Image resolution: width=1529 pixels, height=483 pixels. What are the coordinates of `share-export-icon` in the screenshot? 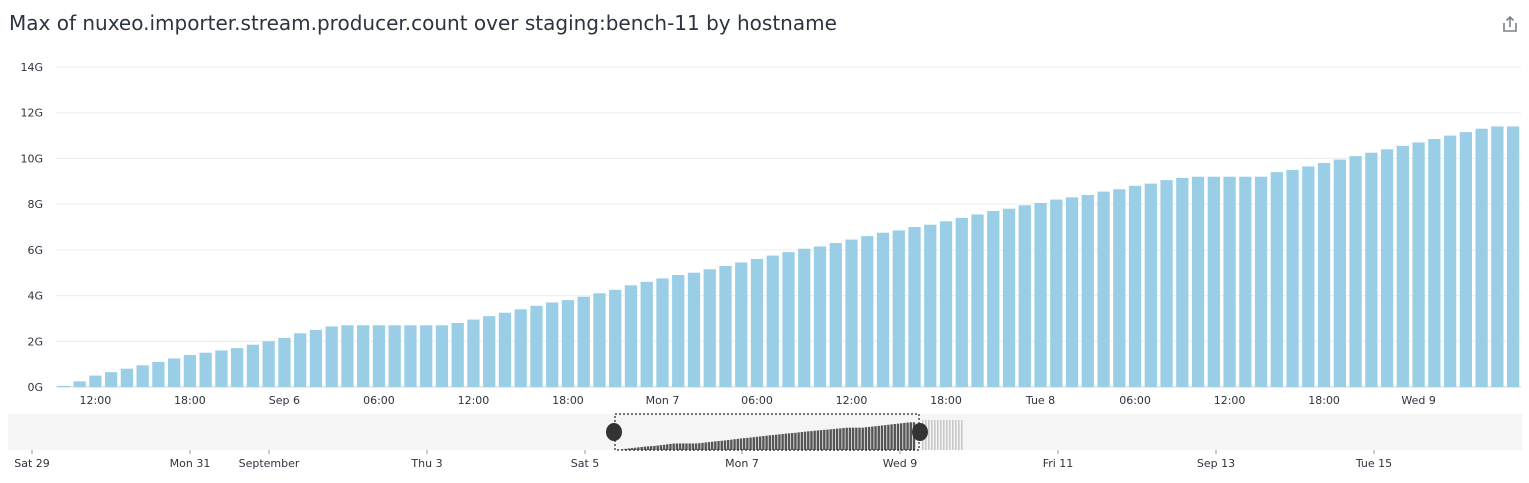 It's located at (1510, 24).